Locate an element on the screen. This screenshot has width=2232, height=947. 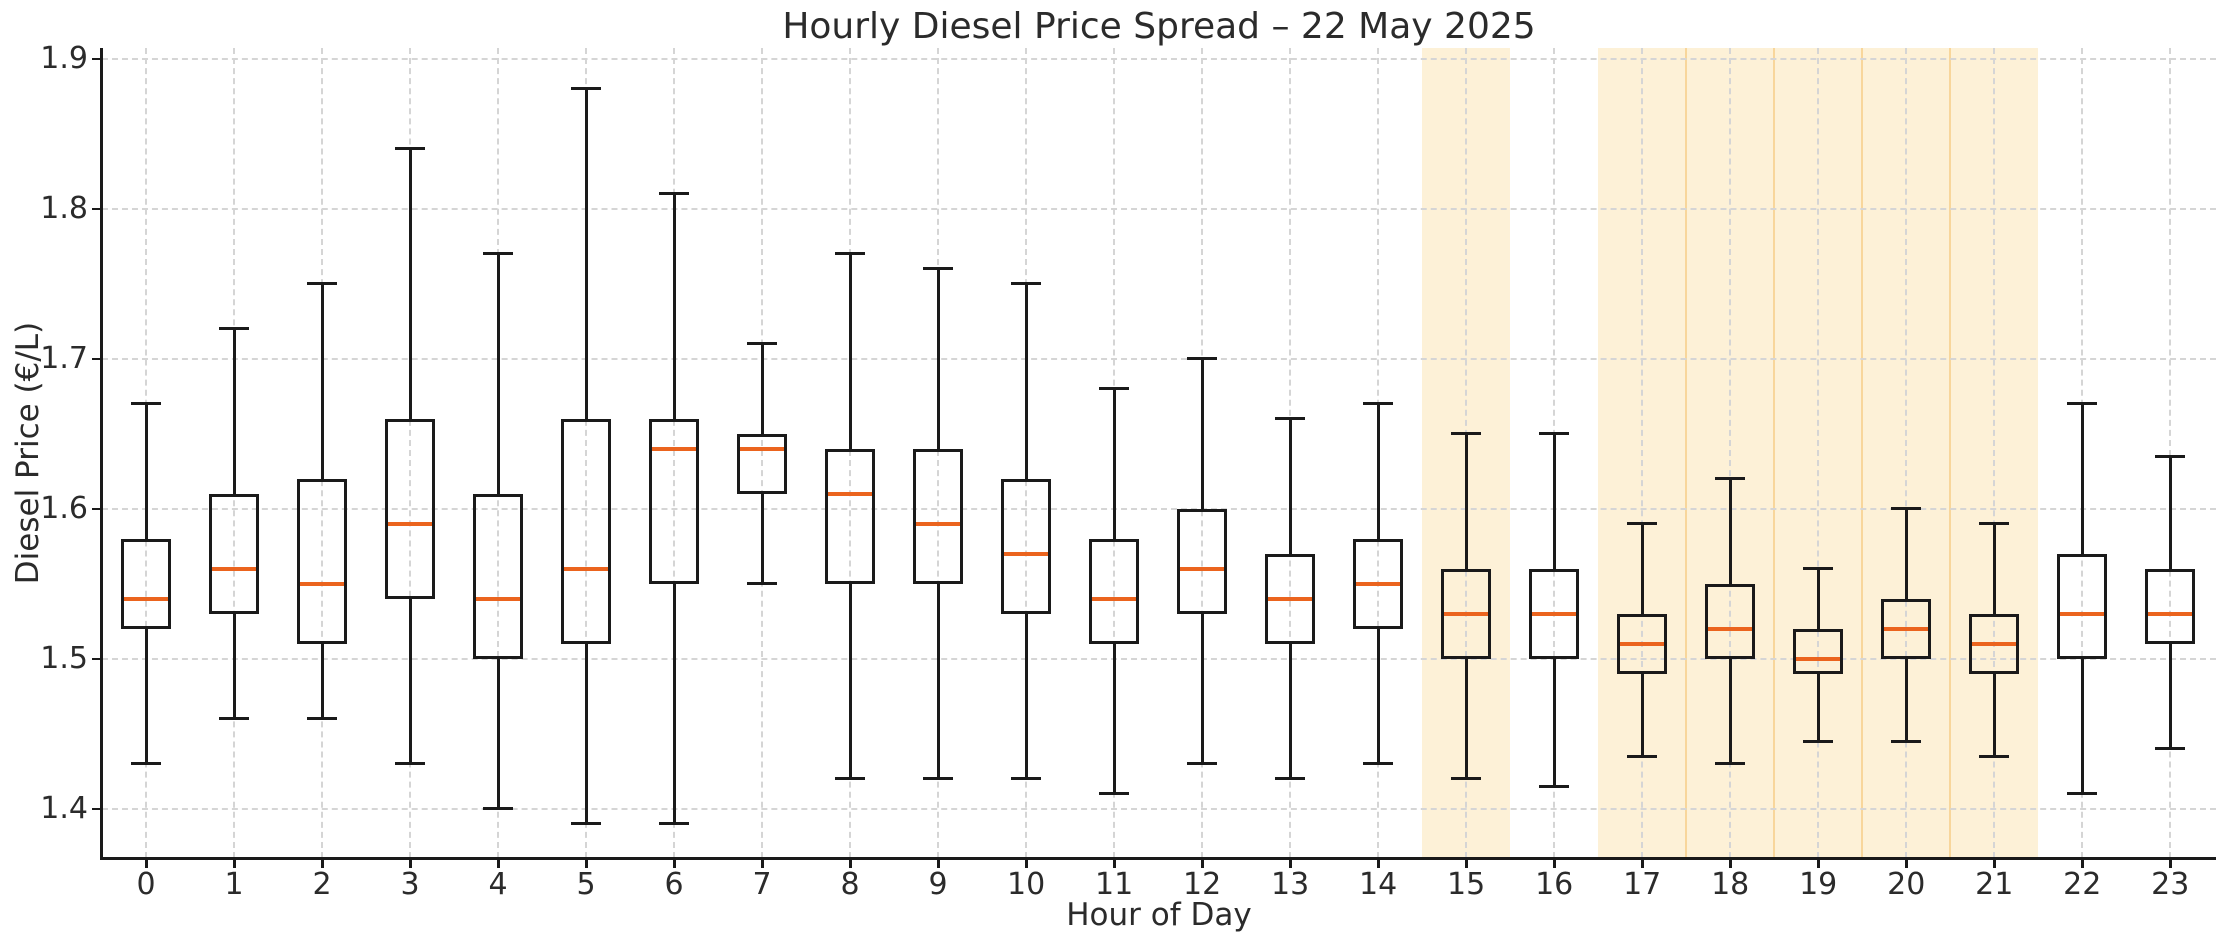
boxplot-hour-23-box is located at coordinates (2170, 606).